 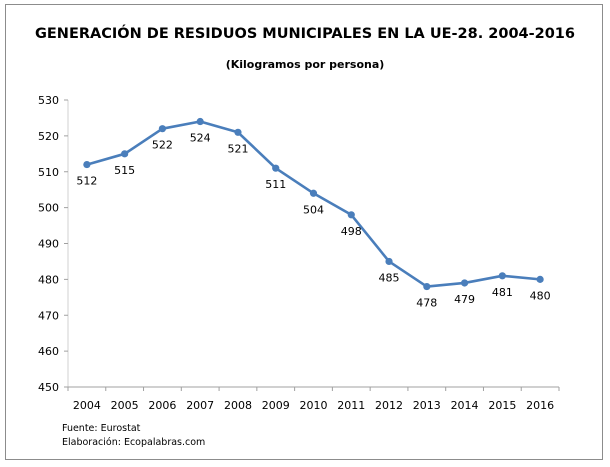 I want to click on y-tick-label: 470, so click(x=48, y=315).